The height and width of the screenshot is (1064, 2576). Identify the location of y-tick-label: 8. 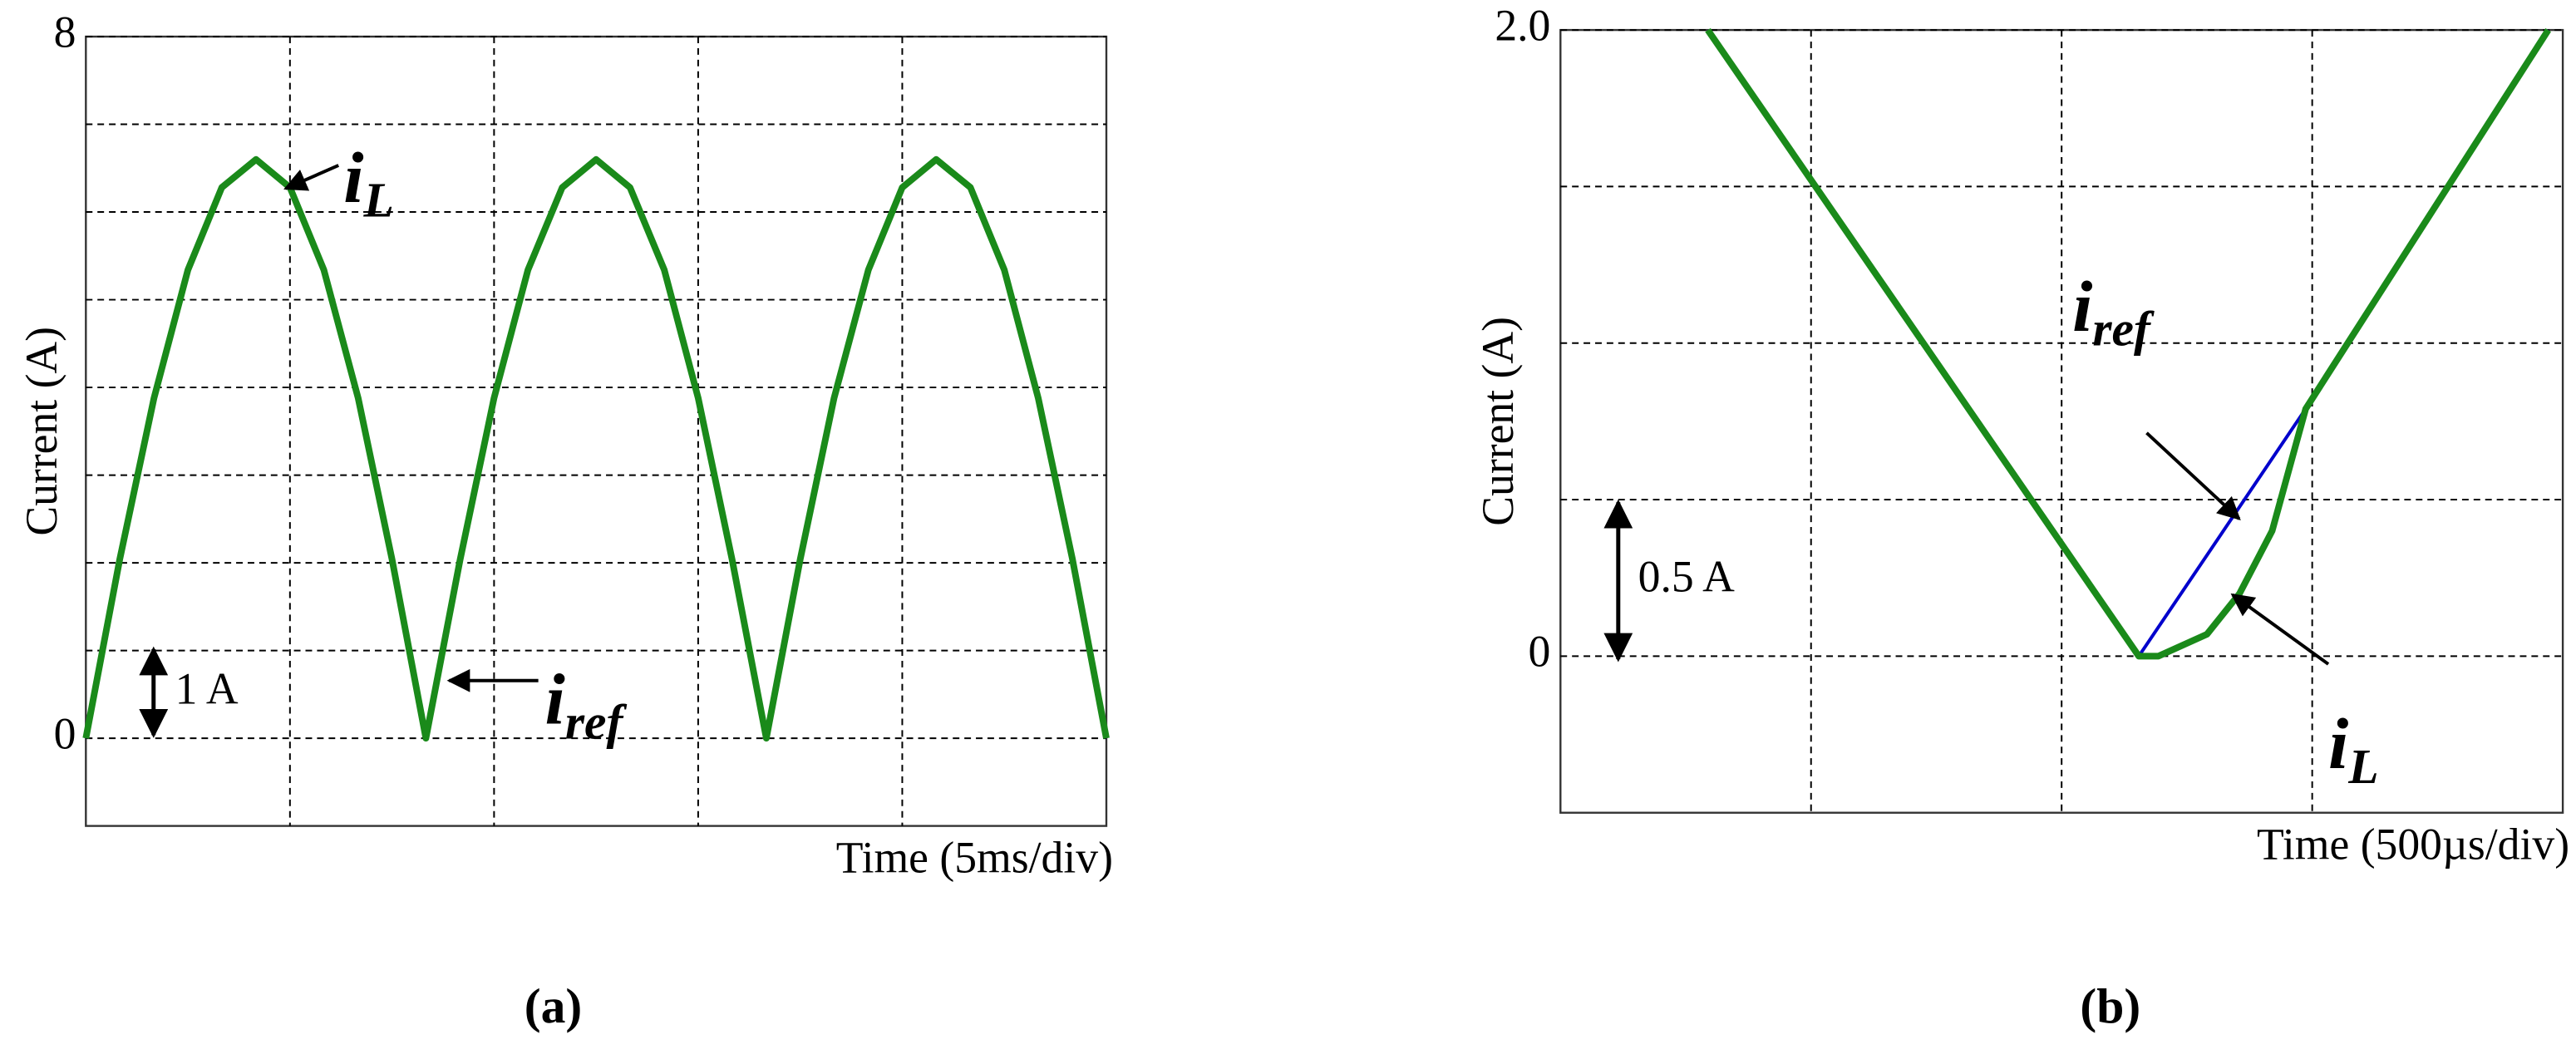
(65, 32).